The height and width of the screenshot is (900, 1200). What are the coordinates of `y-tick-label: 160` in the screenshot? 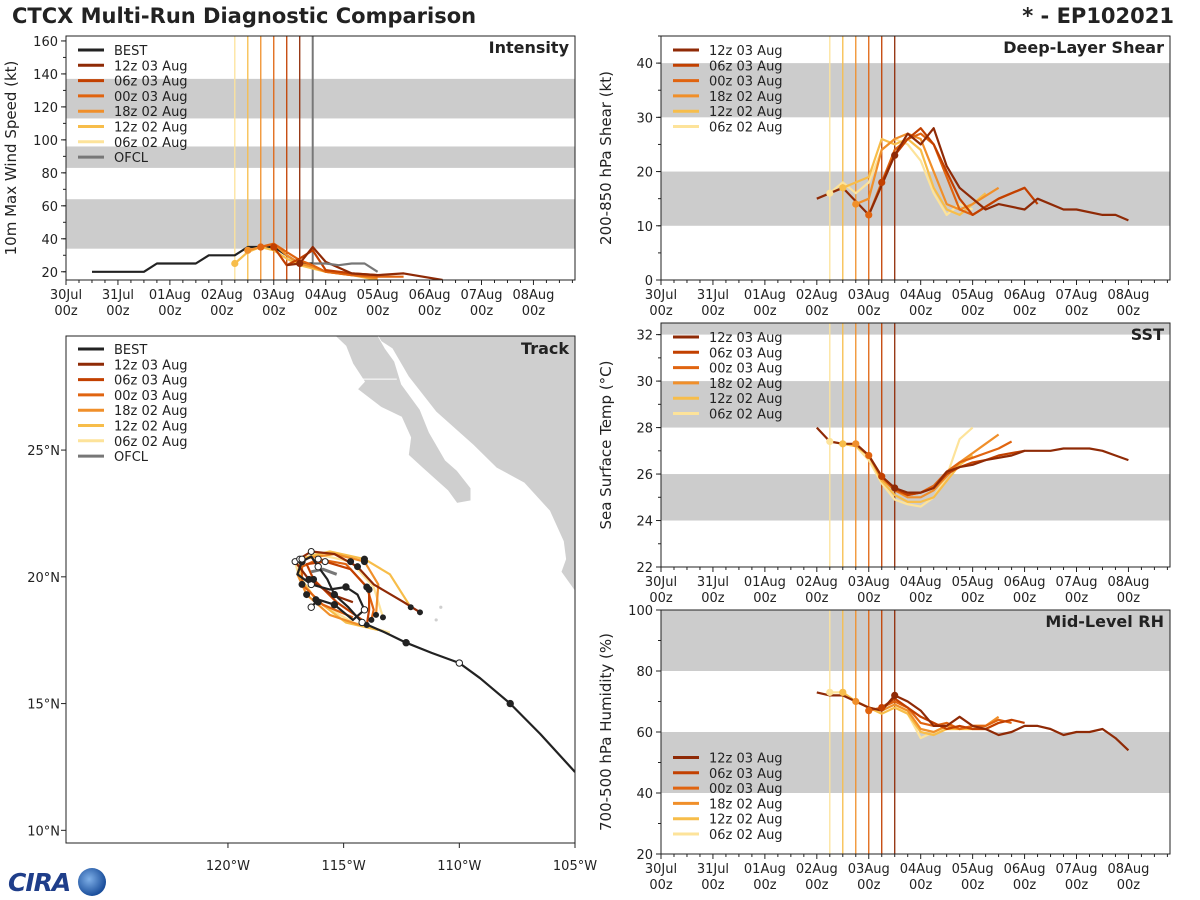 It's located at (45, 42).